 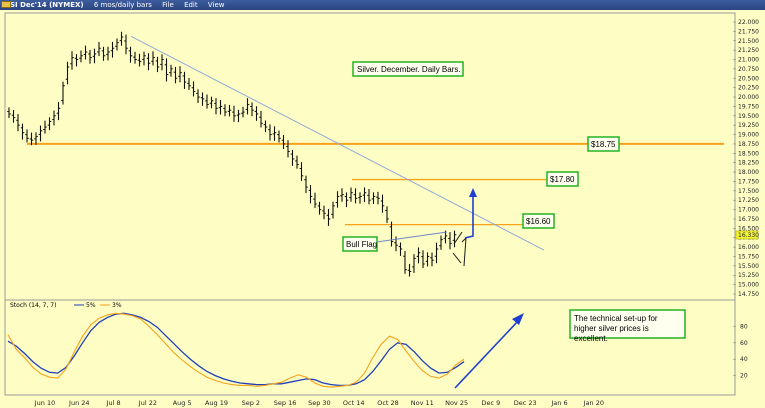 What do you see at coordinates (473, 192) in the screenshot?
I see `breakout-arrow-icon` at bounding box center [473, 192].